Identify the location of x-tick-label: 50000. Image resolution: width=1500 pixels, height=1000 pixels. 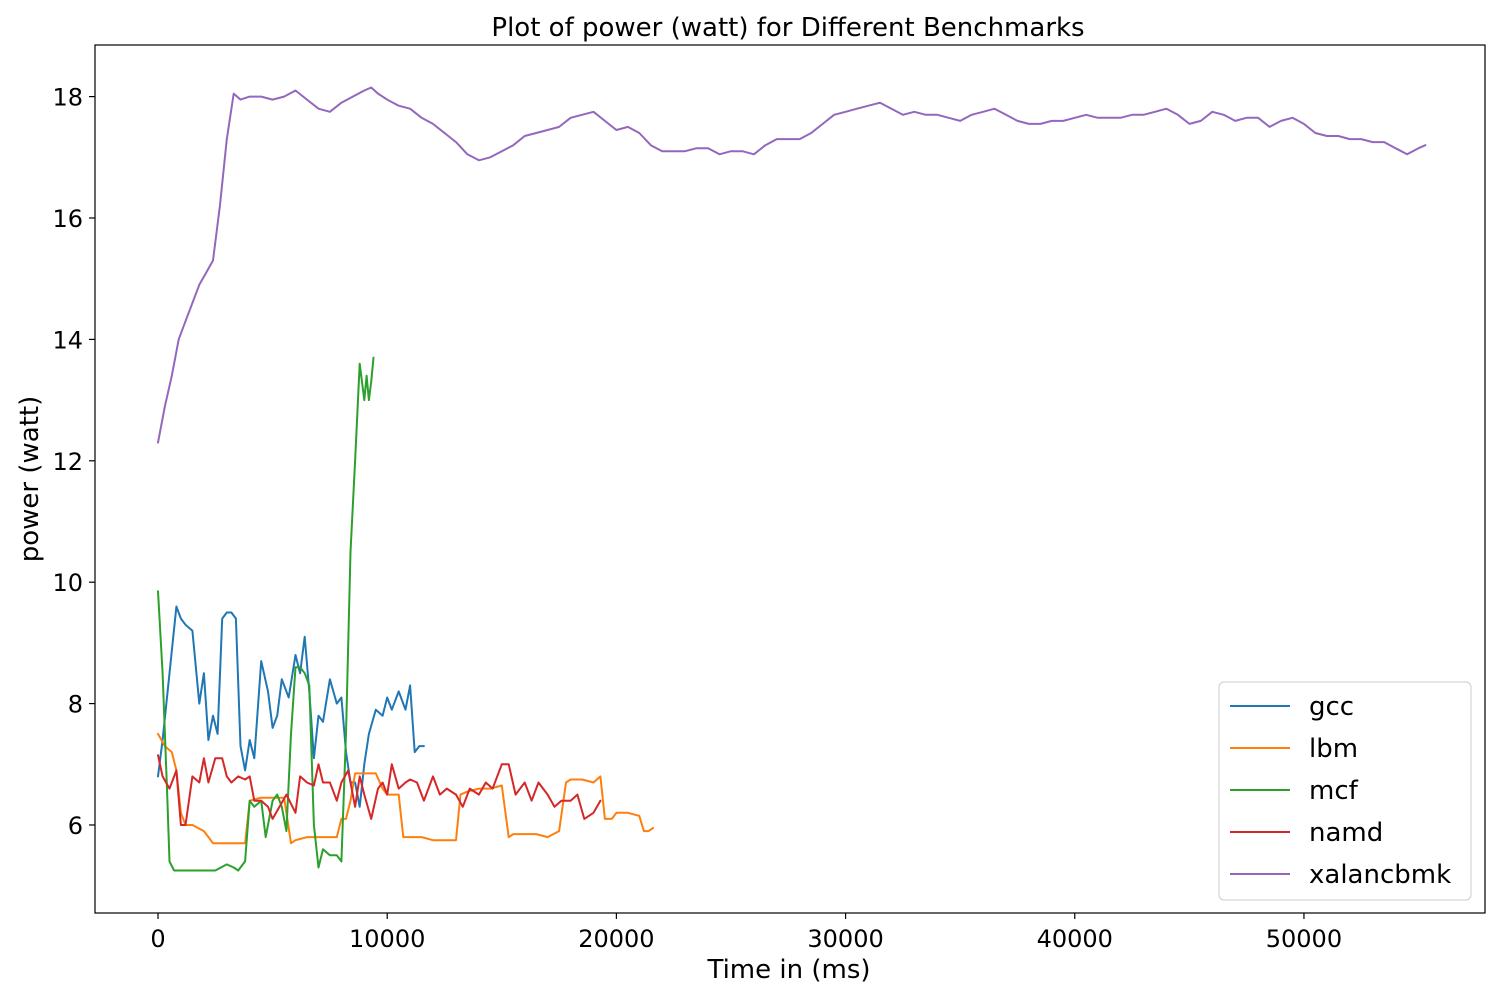
(1304, 939).